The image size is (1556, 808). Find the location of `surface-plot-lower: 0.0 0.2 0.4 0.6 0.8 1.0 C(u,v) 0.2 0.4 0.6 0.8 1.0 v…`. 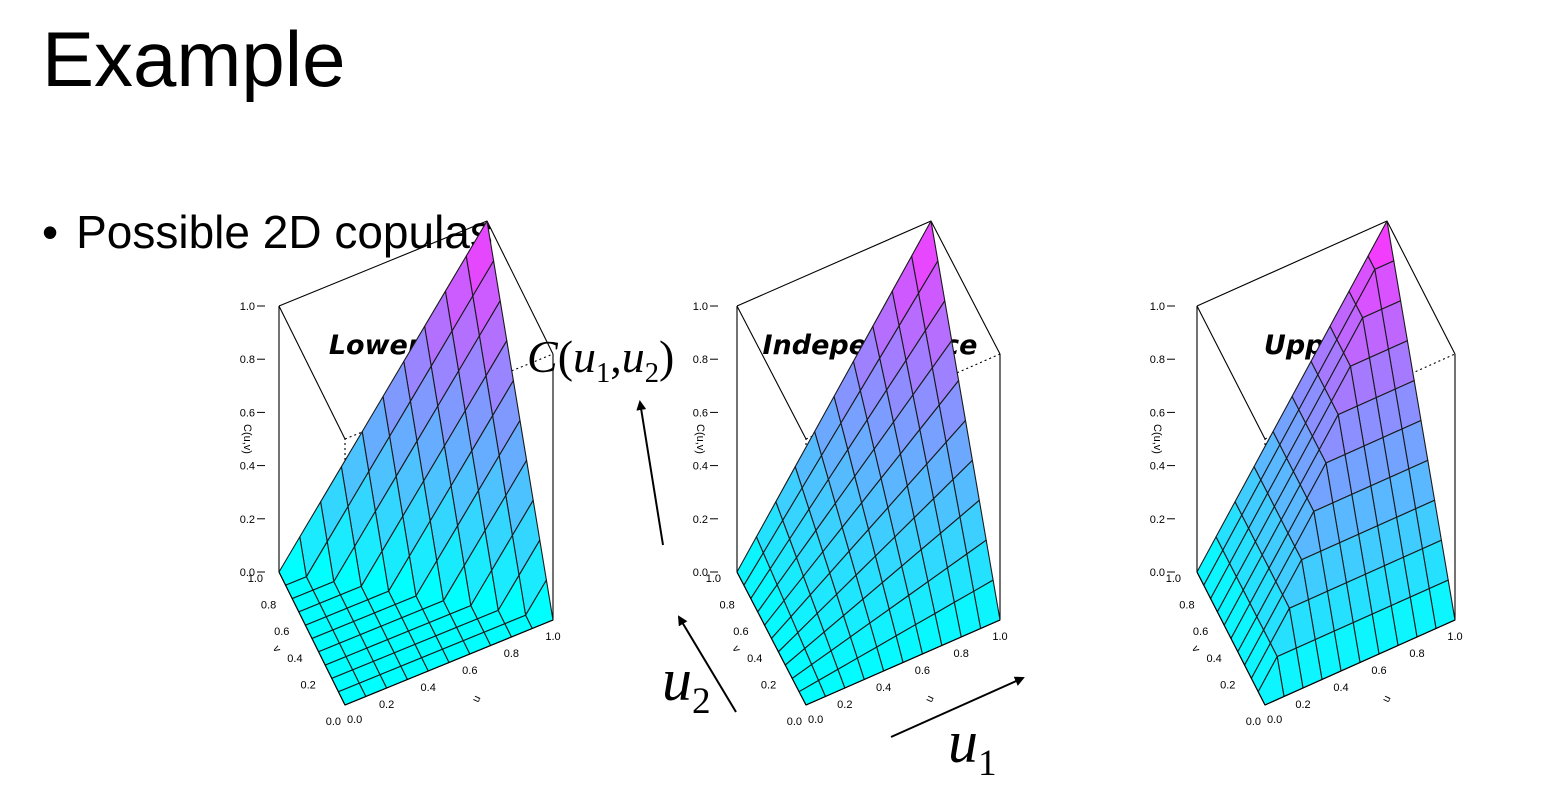

surface-plot-lower: 0.0 0.2 0.4 0.6 0.8 1.0 C(u,v) 0.2 0.4 0.6 0.8 1.0 v… is located at coordinates (400, 474).